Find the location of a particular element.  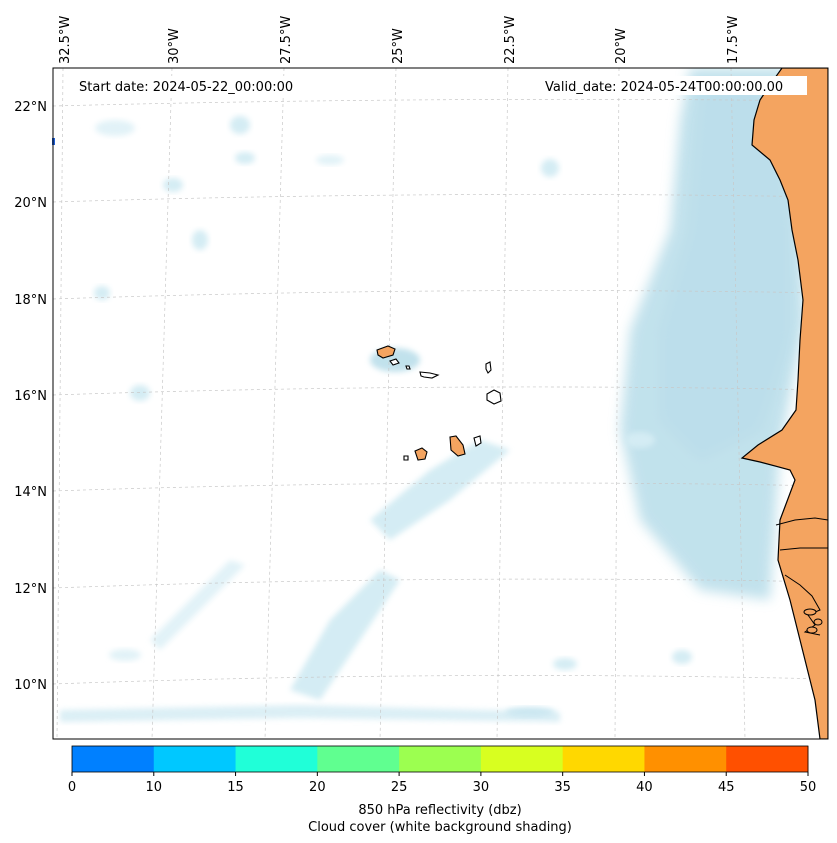

lat-label: 12°N is located at coordinates (30, 589).